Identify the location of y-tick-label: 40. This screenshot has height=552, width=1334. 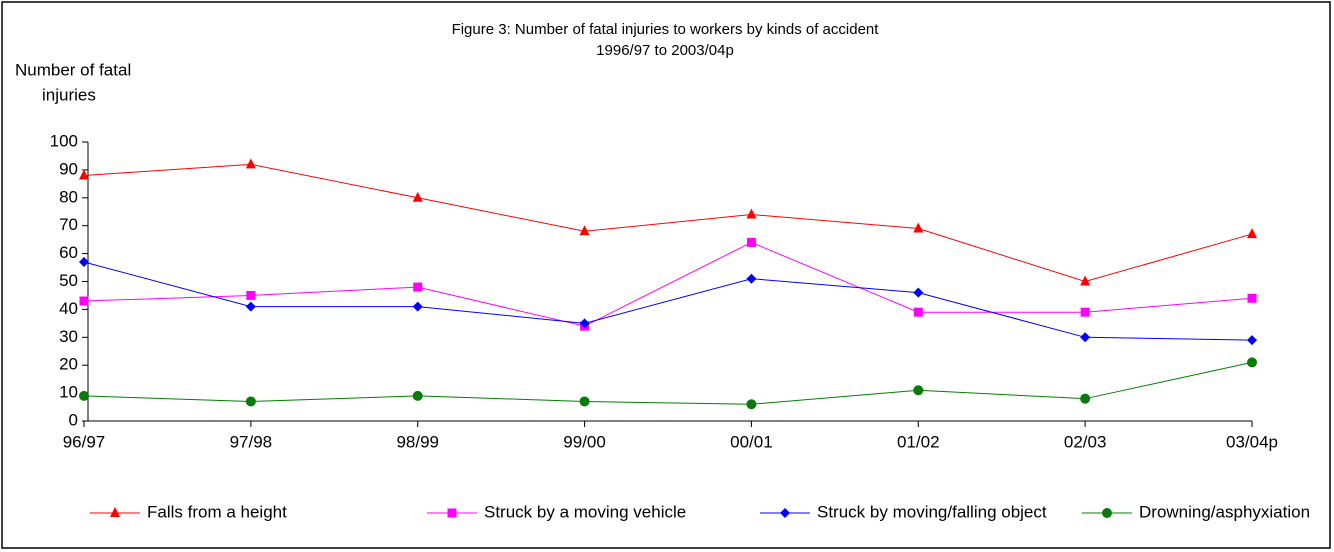
(68, 308).